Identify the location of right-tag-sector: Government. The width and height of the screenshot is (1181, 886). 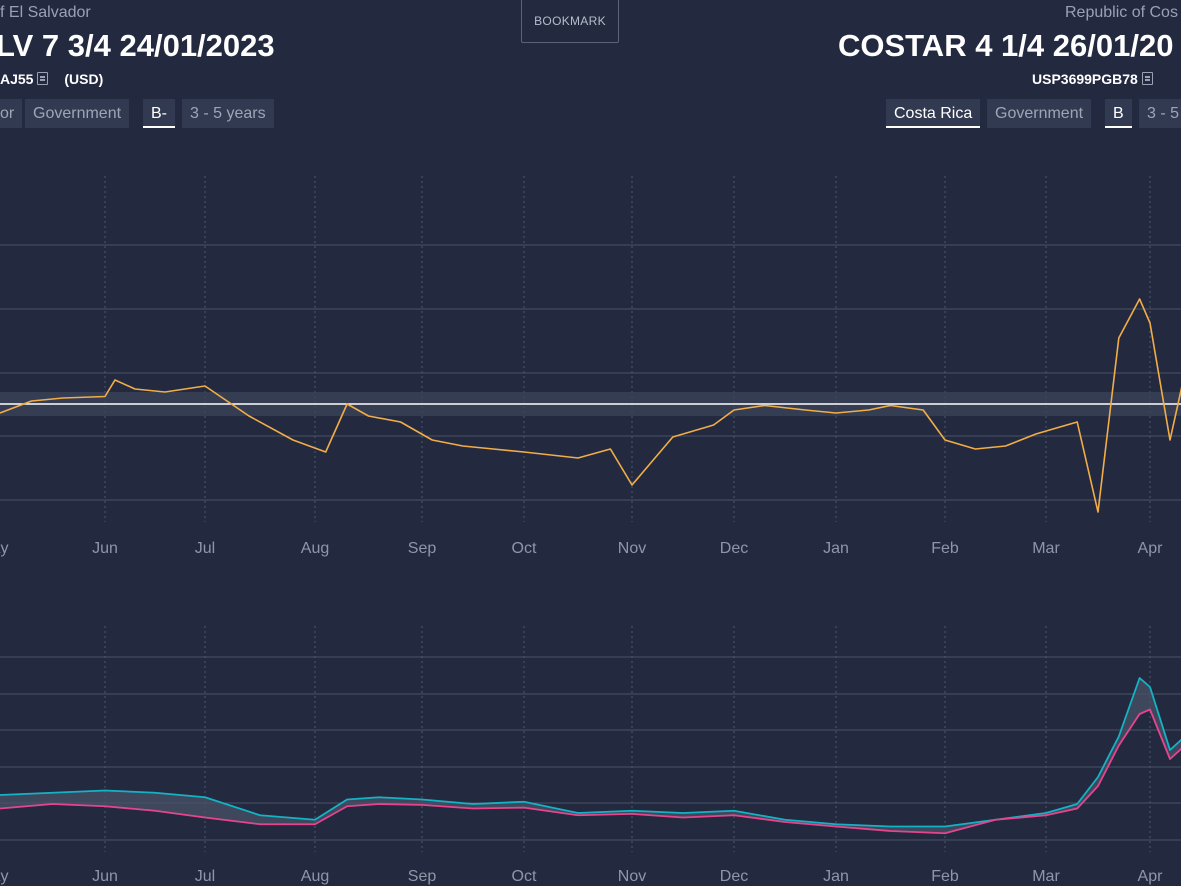
(1039, 113).